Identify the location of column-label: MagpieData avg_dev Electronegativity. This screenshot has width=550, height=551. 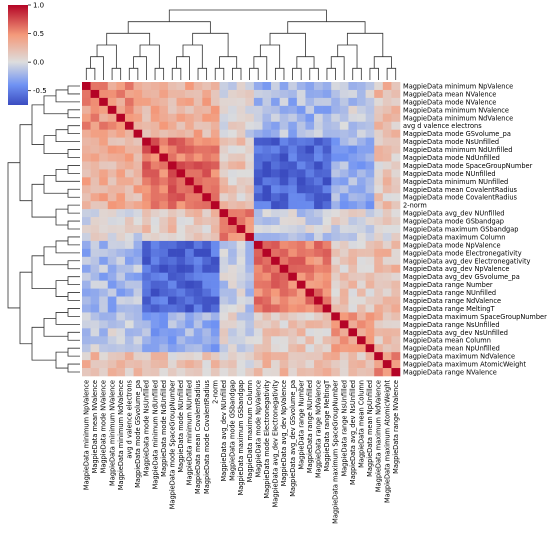
(276, 444).